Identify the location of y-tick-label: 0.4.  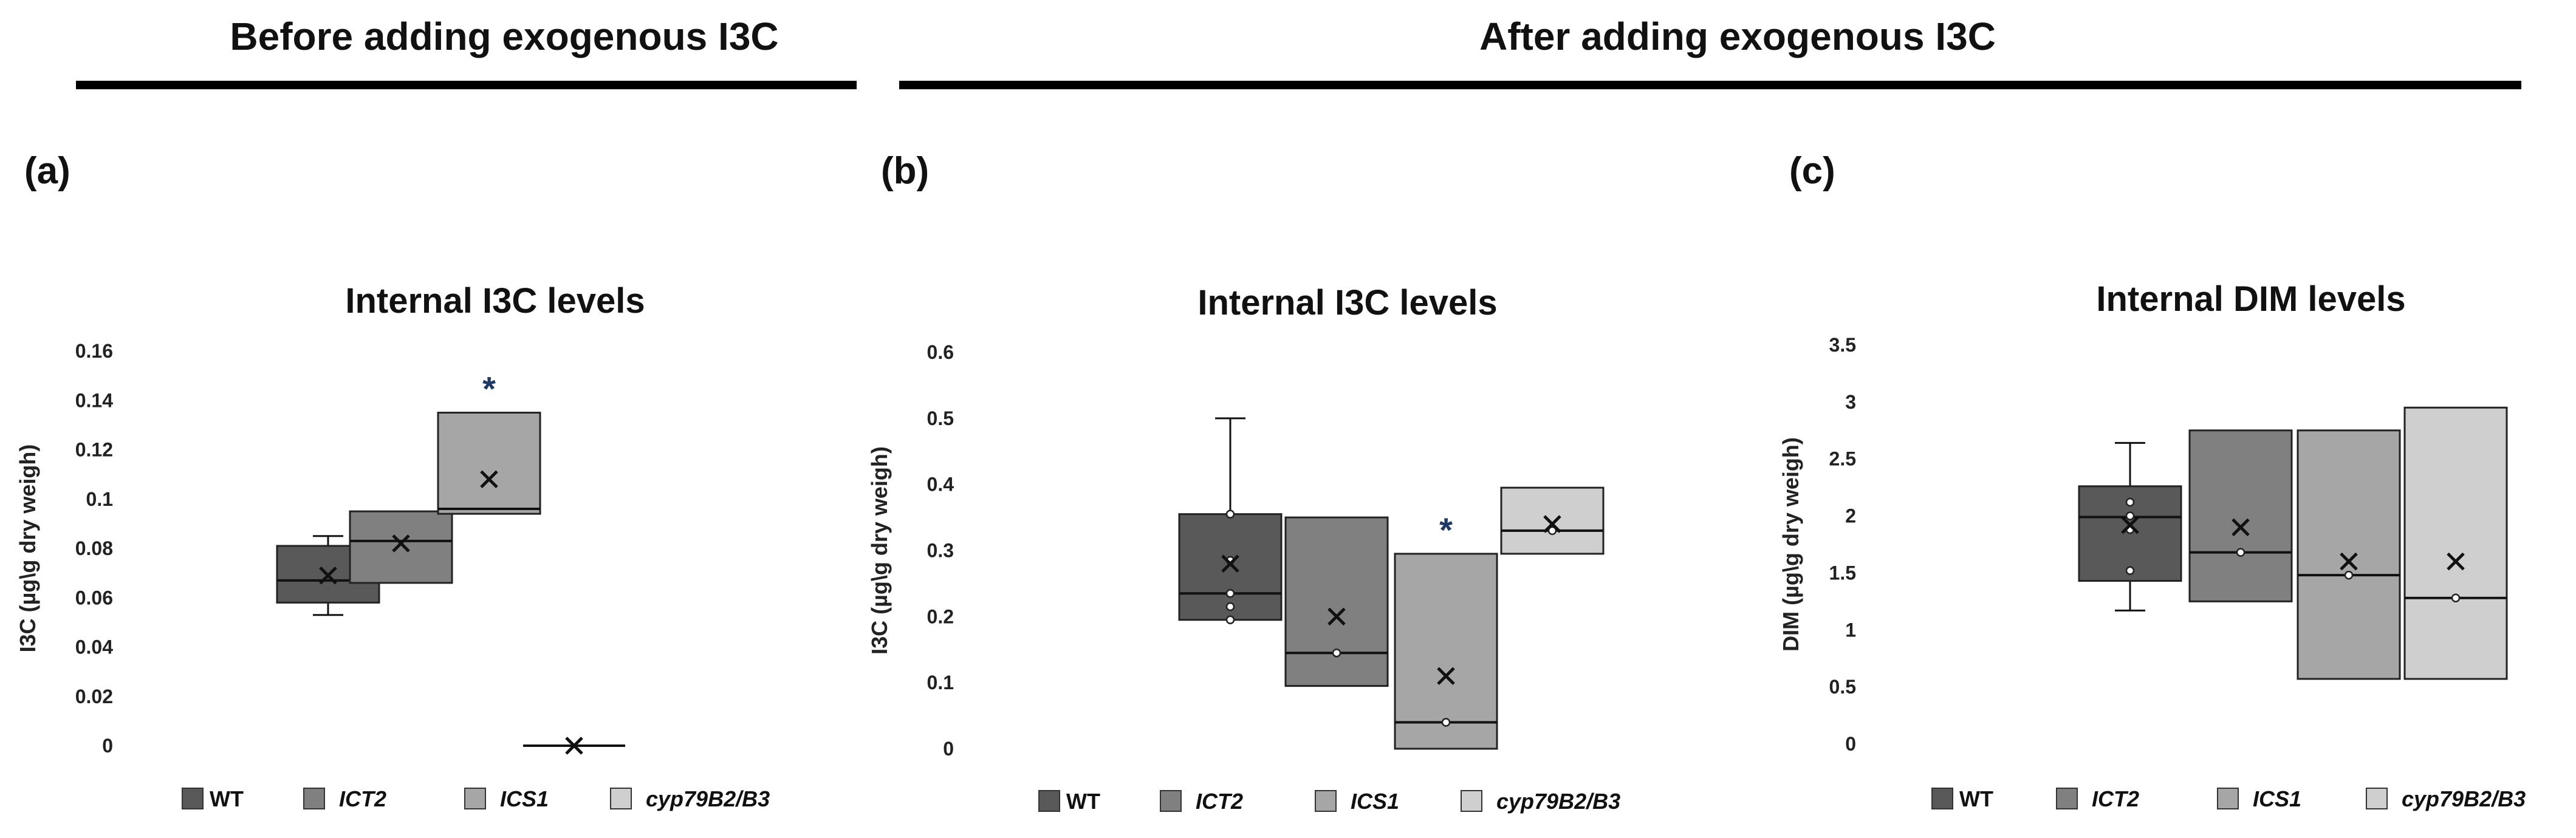
(941, 485).